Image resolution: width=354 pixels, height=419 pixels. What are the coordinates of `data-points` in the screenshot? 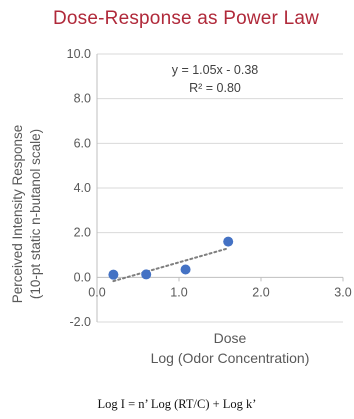 It's located at (171, 258).